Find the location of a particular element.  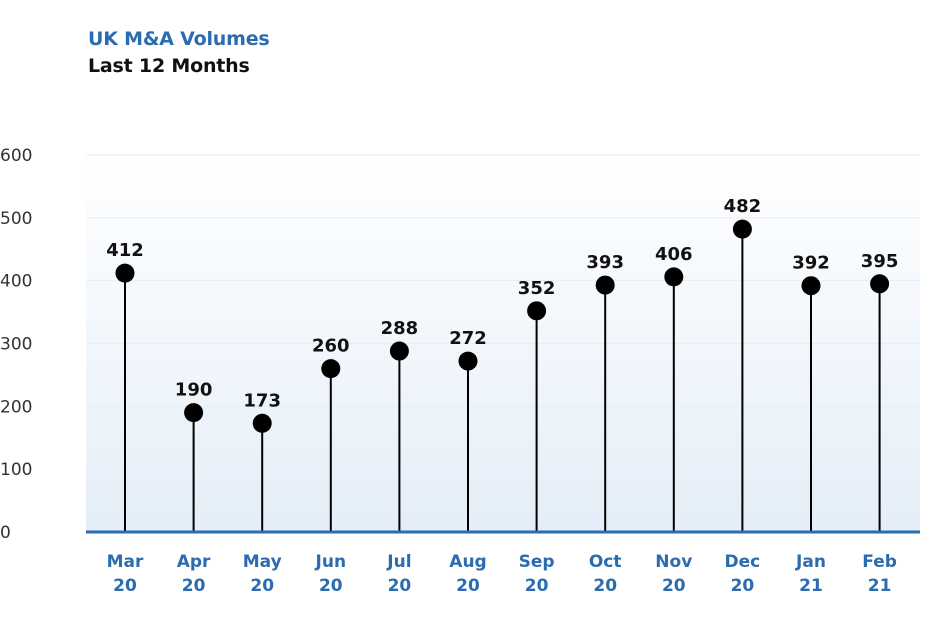

x-tick-label-month: May is located at coordinates (262, 562).